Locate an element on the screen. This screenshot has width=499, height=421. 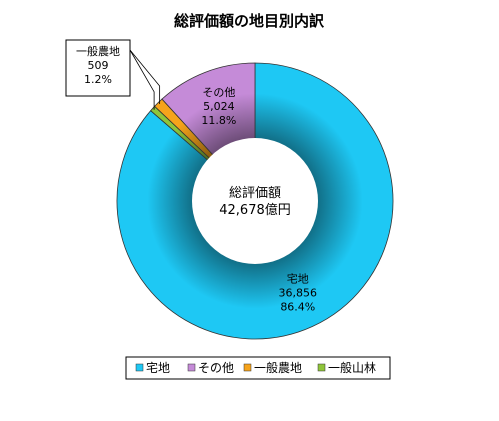
slice-2-leader-line is located at coordinates (145, 77).